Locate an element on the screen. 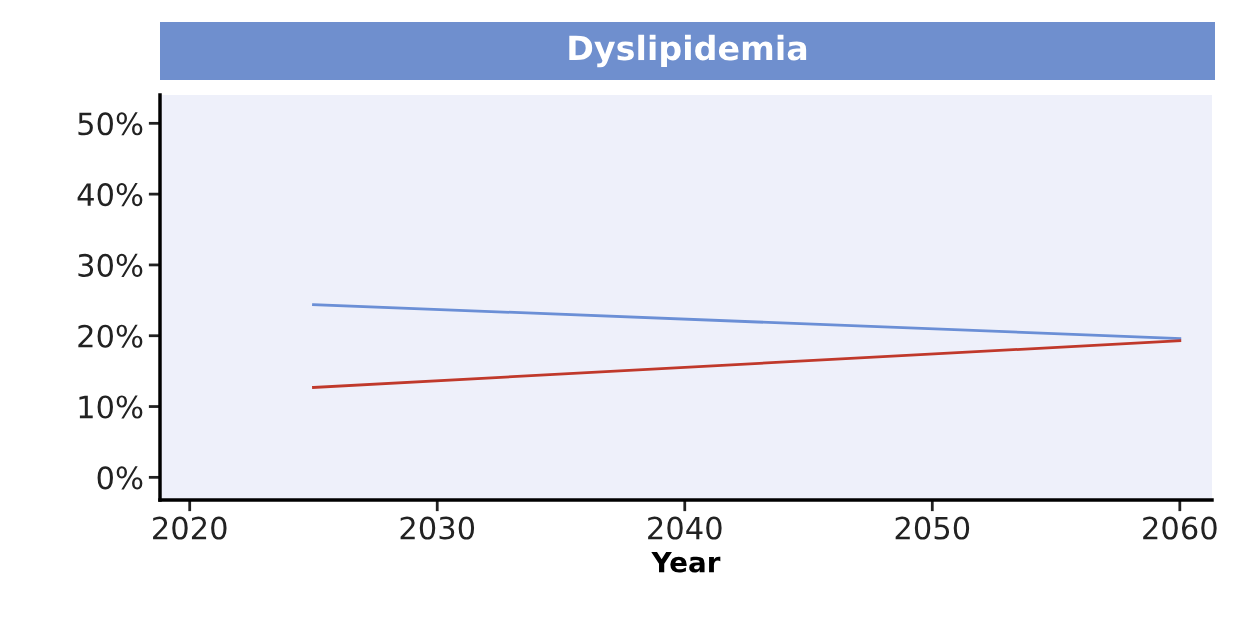 This screenshot has width=1249, height=620. chart-title: Dyslipidemia is located at coordinates (688, 51).